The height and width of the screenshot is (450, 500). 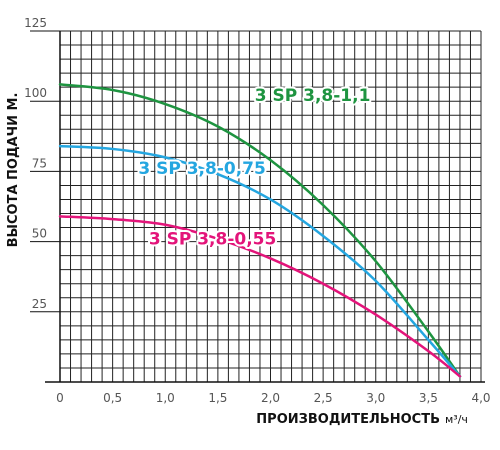 What do you see at coordinates (217, 398) in the screenshot?
I see `x-tick-label: 1,5` at bounding box center [217, 398].